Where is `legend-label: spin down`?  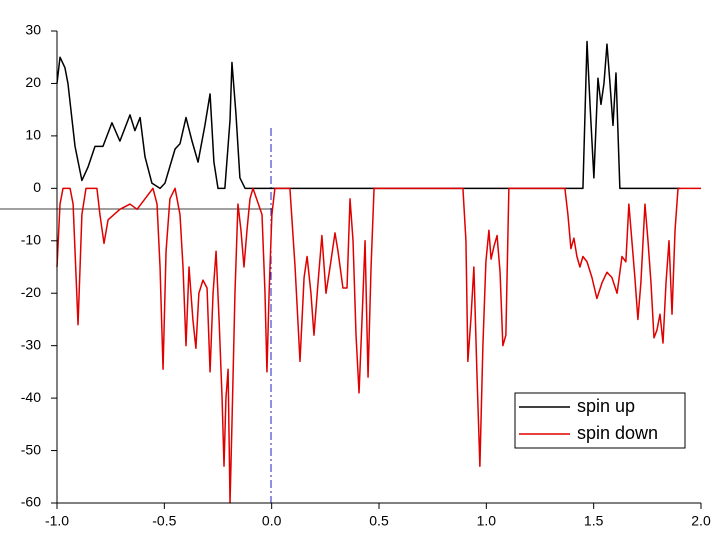 legend-label: spin down is located at coordinates (617, 433).